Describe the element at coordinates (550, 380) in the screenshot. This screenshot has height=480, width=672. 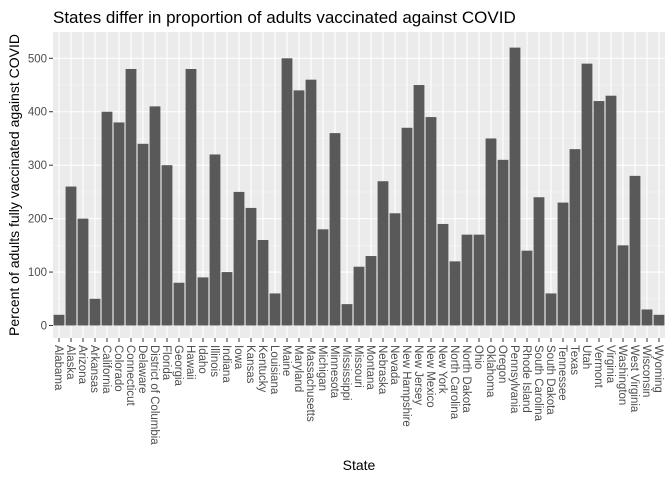
I see `x-tick-label: South Dakota` at that location.